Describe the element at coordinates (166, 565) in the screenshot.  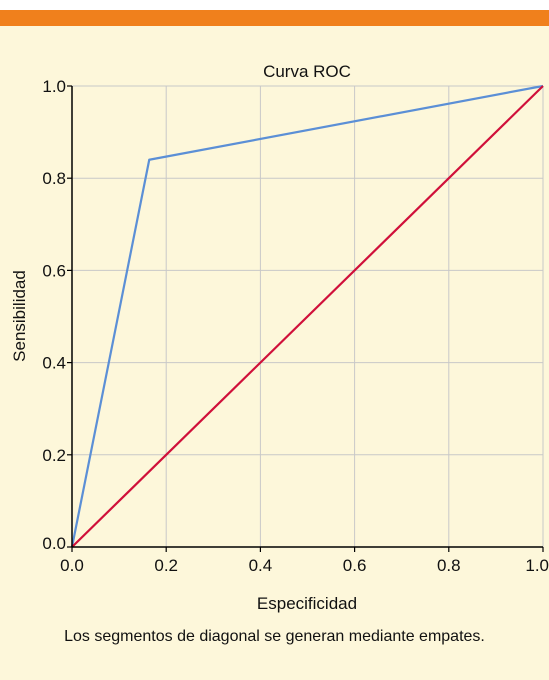
I see `x-tick-label-1: 0.2` at that location.